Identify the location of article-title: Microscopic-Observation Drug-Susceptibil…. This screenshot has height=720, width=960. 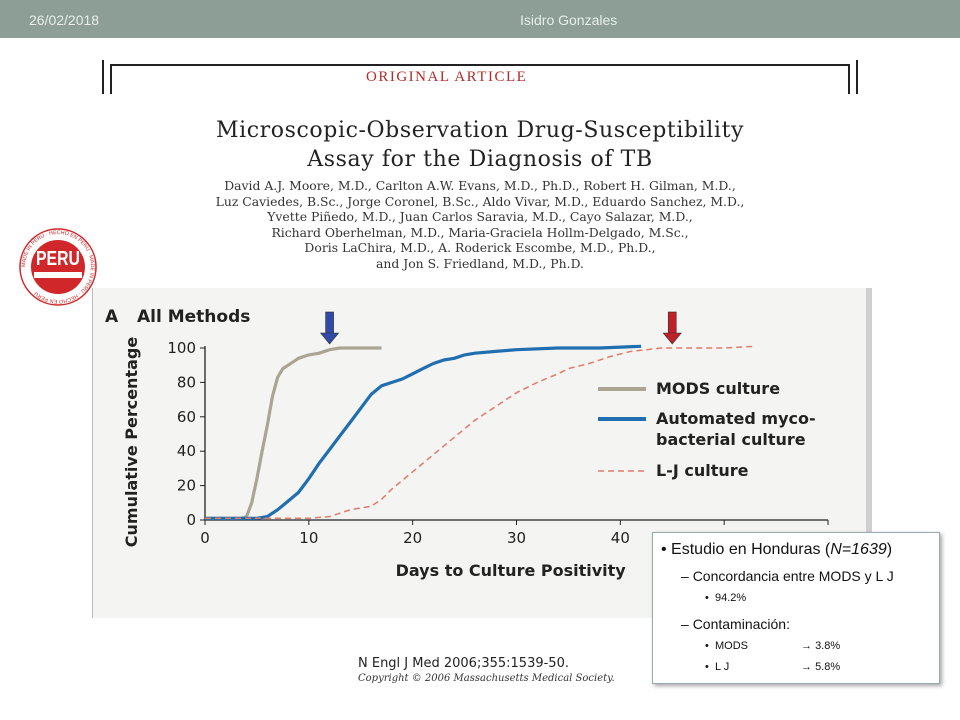
(480, 145).